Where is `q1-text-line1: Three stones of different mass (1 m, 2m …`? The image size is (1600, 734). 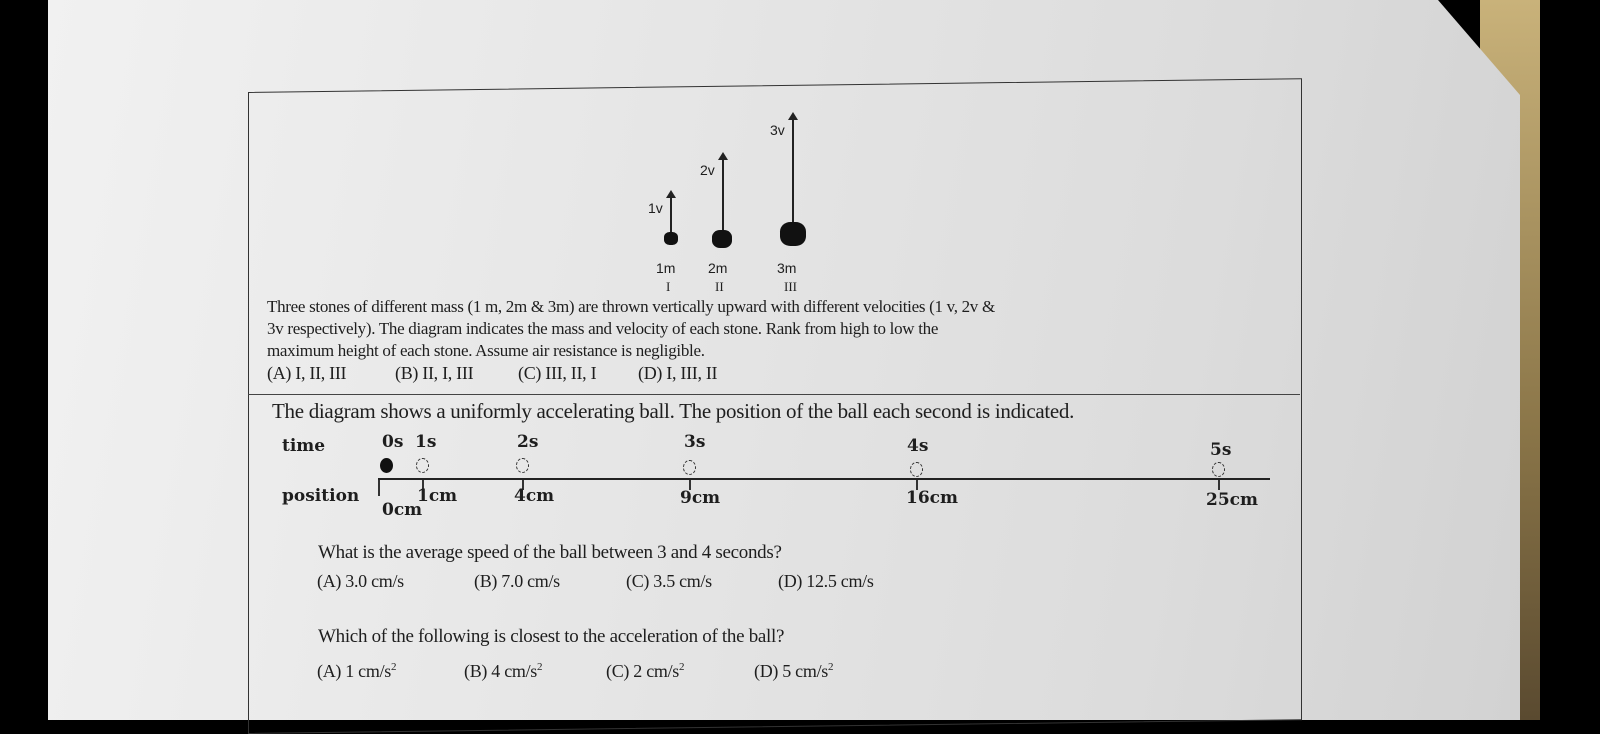
q1-text-line1: Three stones of different mass (1 m, 2m … is located at coordinates (631, 306).